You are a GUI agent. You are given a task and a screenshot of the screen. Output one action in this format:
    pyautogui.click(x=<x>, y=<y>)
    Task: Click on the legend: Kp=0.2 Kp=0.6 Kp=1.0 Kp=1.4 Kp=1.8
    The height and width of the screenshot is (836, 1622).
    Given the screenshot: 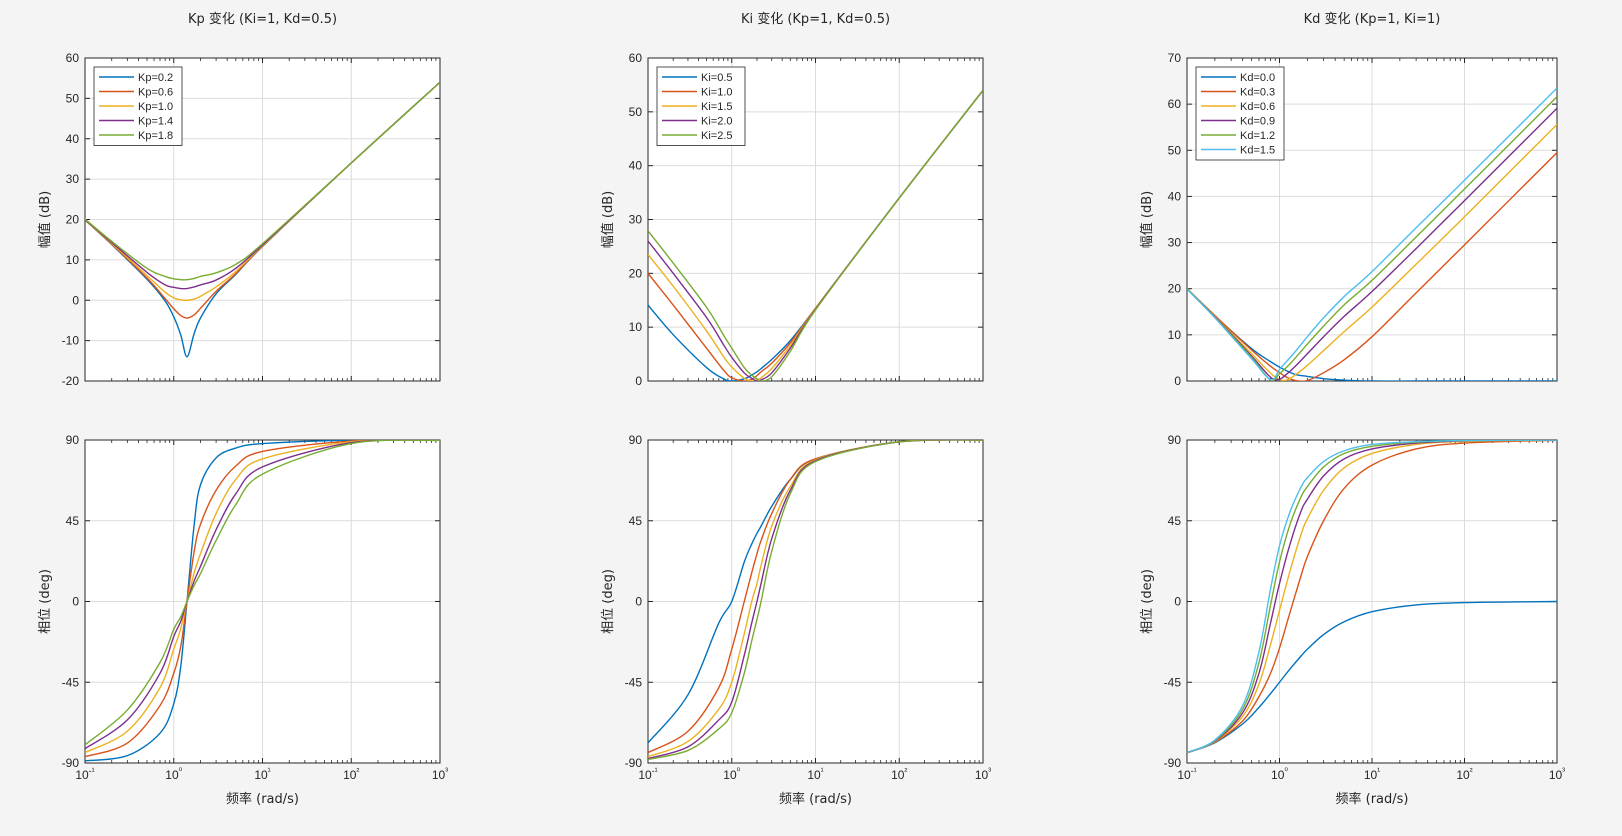 What is the action you would take?
    pyautogui.click(x=138, y=106)
    